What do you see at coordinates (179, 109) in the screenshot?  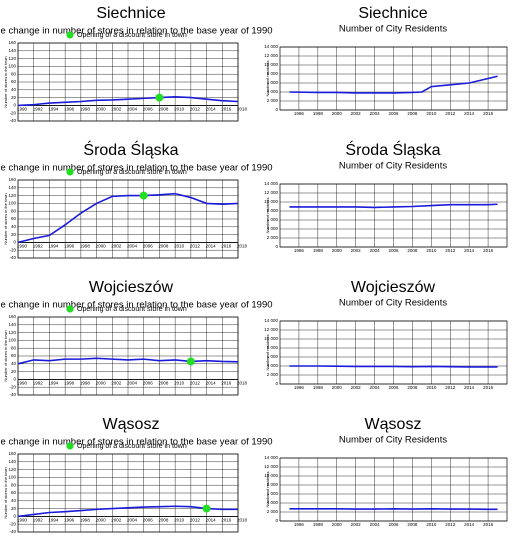 I see `x-tick-label: 2010` at bounding box center [179, 109].